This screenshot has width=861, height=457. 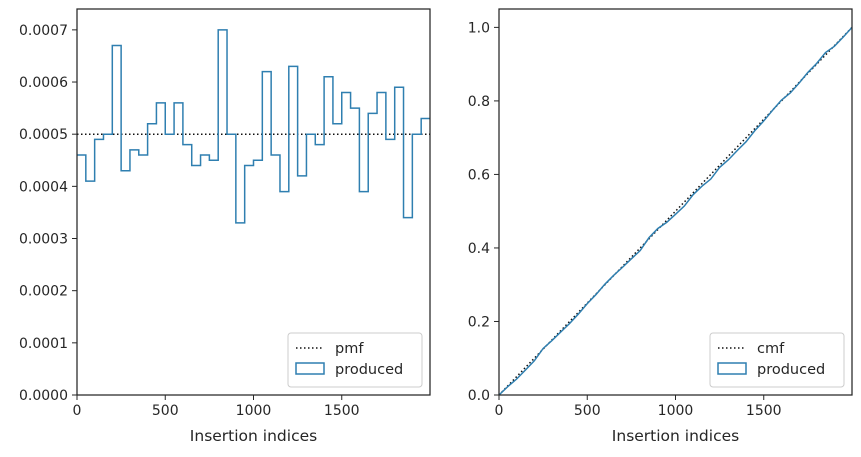 I want to click on y-tick-label: 0.6, so click(x=479, y=175).